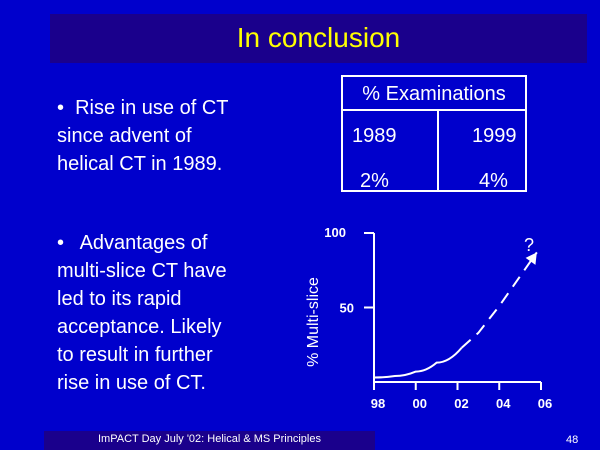 The height and width of the screenshot is (450, 600). Describe the element at coordinates (374, 136) in the screenshot. I see `year-1989-label: 1989` at that location.